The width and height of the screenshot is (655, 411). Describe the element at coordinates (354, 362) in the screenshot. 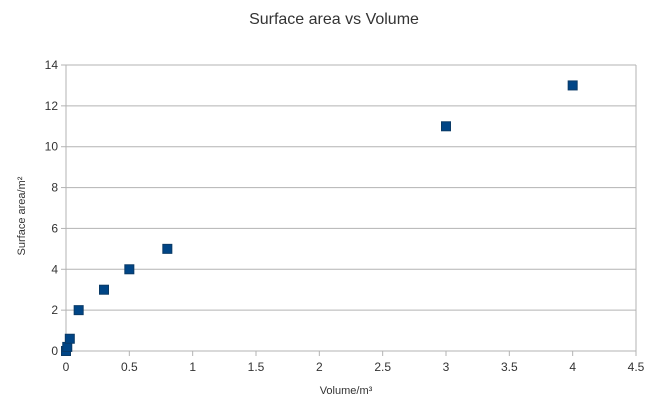

I see `x-axis-ticks: 0 0.5 1 1.5 2 2.5 3 3.5 4 4.5` at that location.